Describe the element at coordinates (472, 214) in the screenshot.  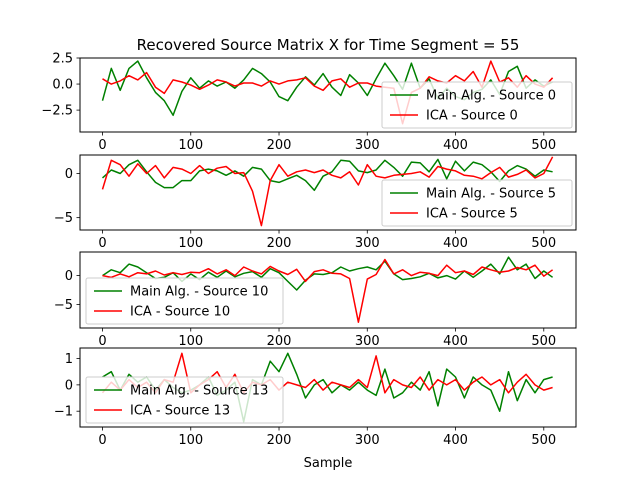
I see `legend-label: ICA - Source 5` at that location.